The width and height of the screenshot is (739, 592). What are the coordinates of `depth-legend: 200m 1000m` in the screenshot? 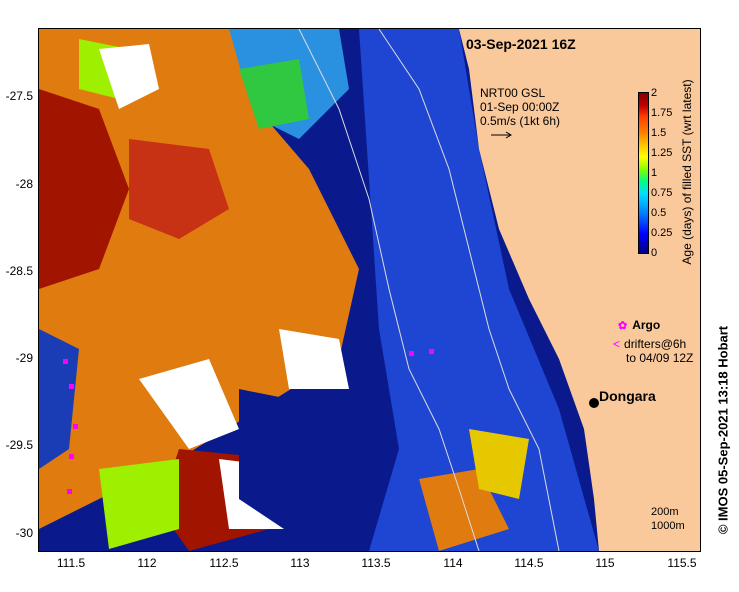 It's located at (668, 519).